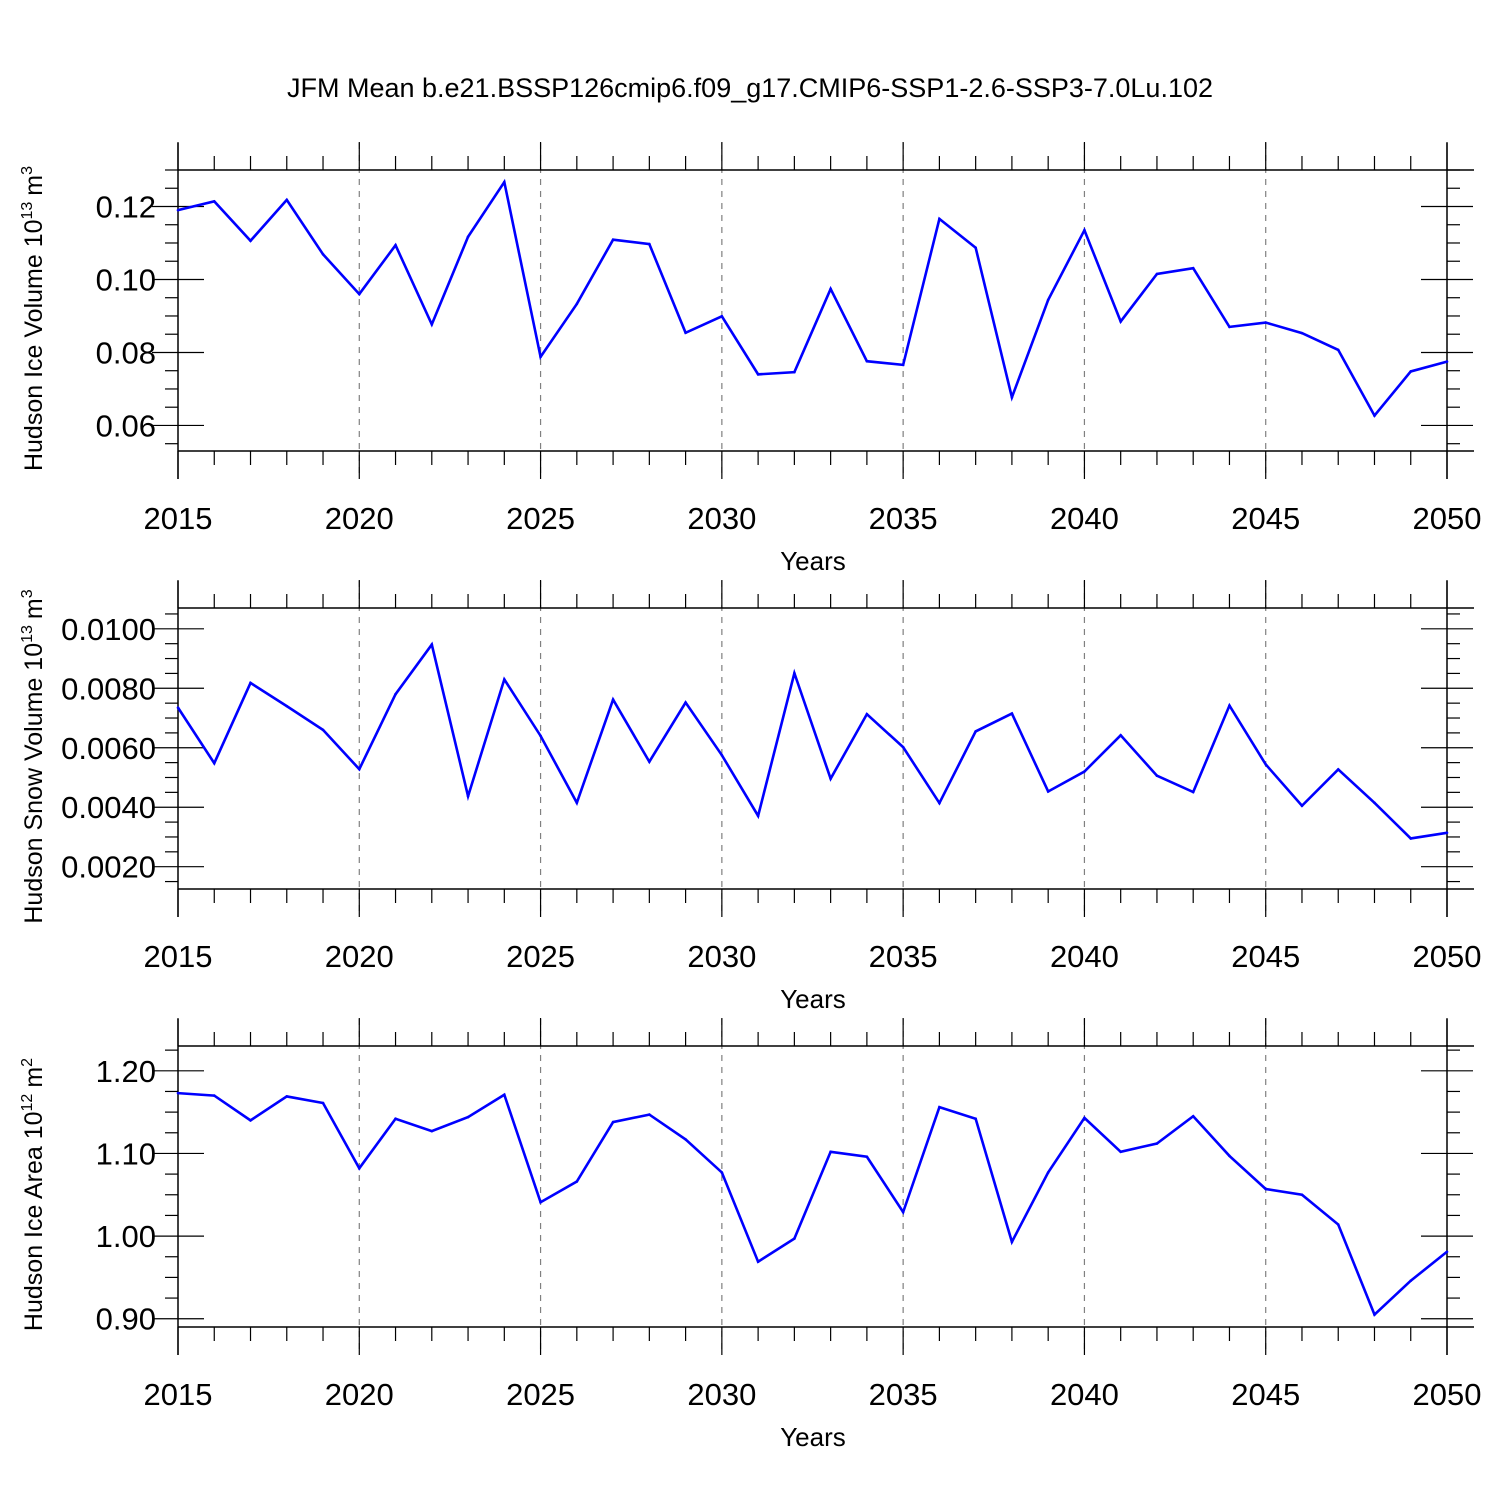 The height and width of the screenshot is (1500, 1500). I want to click on y-axis-title-exponent: 12, so click(27, 1103).